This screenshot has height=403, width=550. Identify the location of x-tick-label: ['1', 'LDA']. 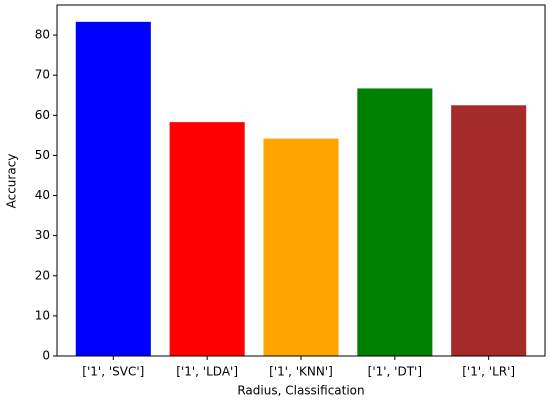
(207, 372).